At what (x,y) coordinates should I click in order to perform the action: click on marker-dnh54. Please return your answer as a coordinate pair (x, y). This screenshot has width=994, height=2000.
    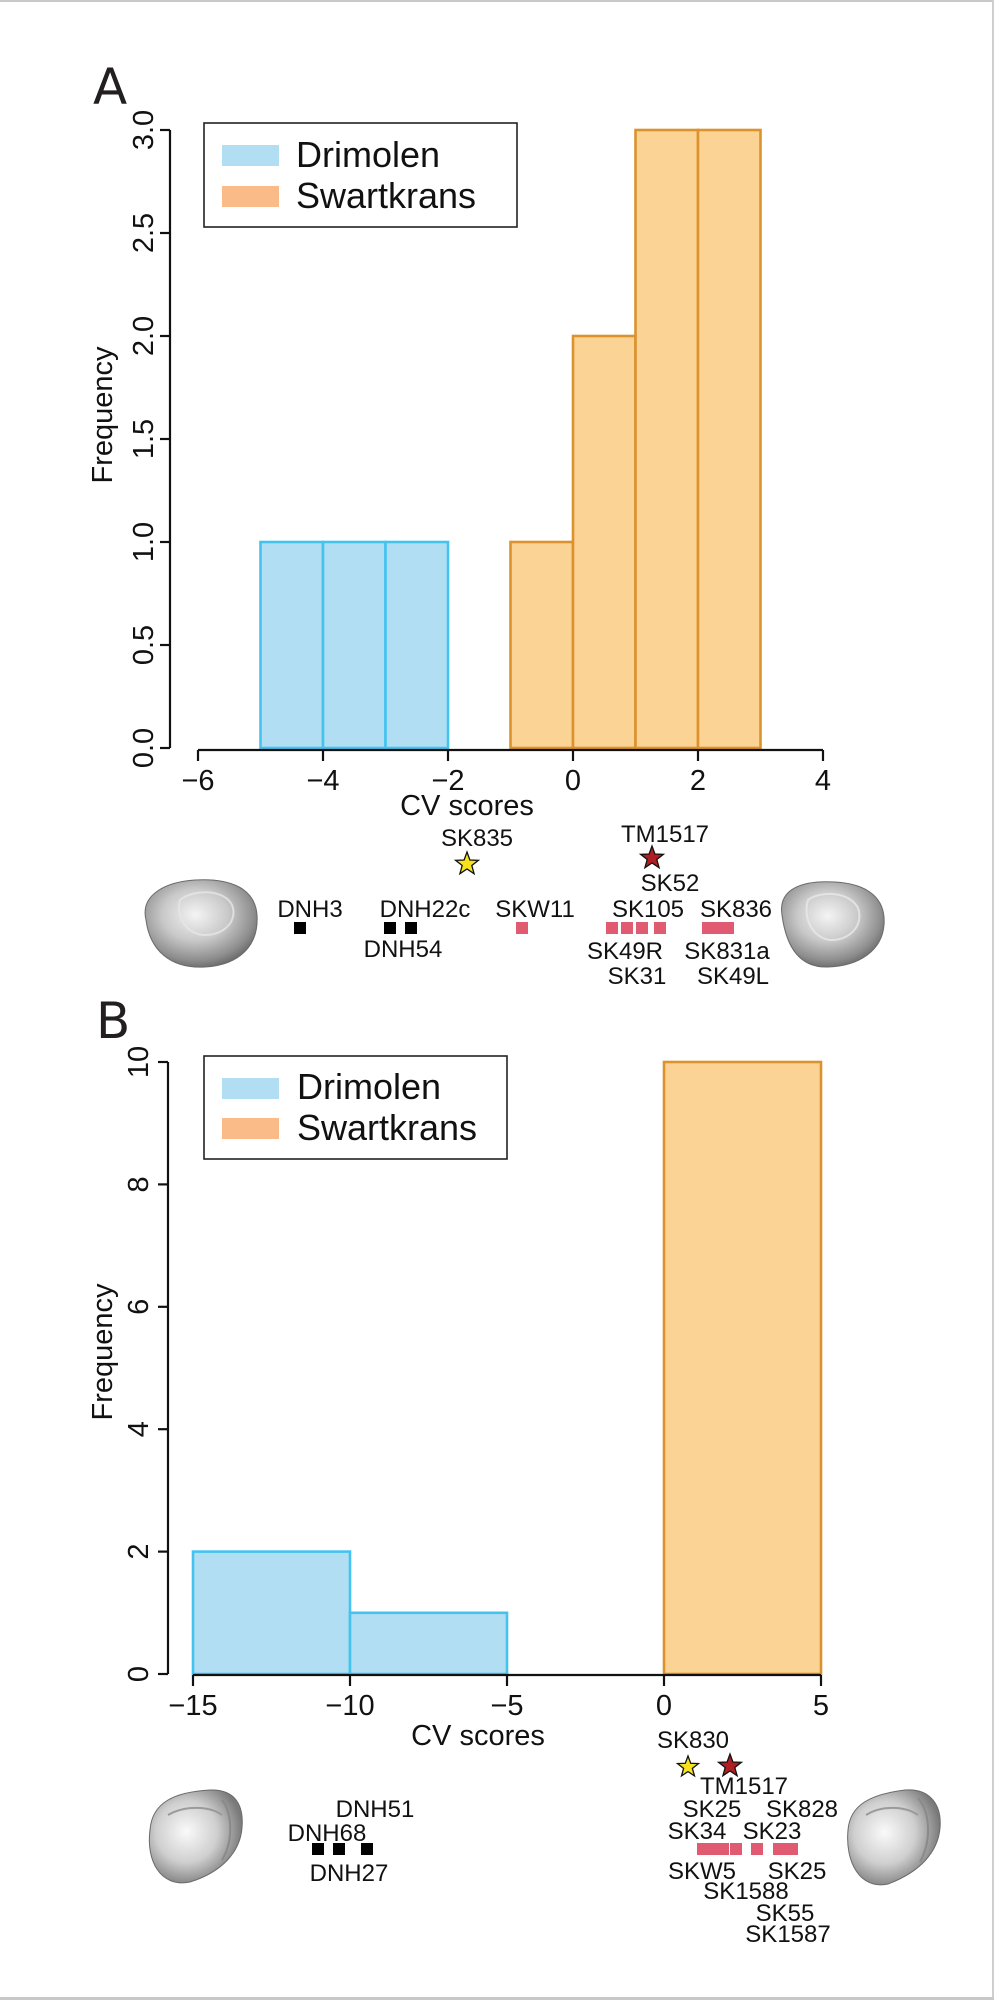
    Looking at the image, I should click on (390, 928).